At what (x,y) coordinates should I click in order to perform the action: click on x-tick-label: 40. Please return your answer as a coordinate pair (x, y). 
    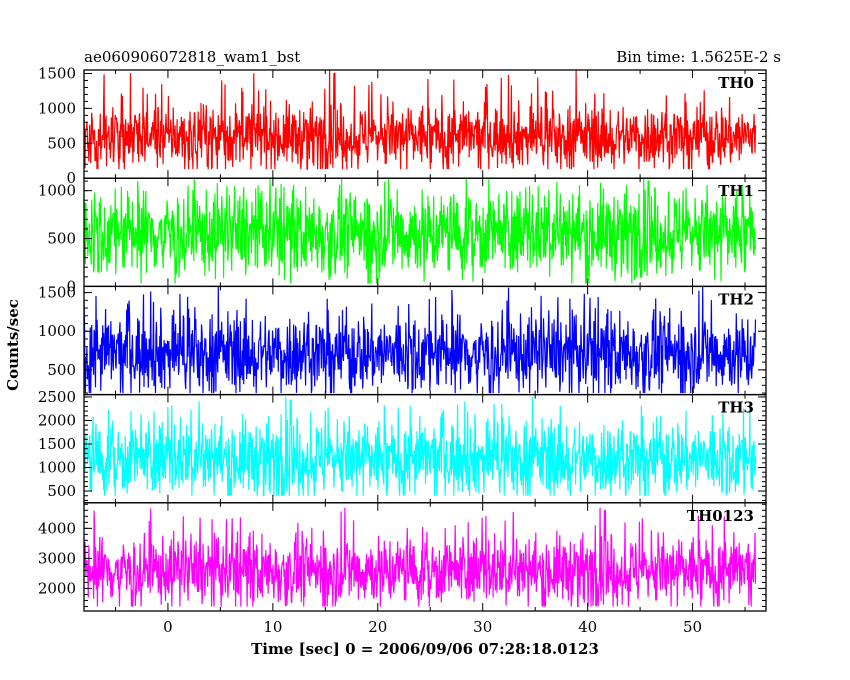
    Looking at the image, I should click on (587, 627).